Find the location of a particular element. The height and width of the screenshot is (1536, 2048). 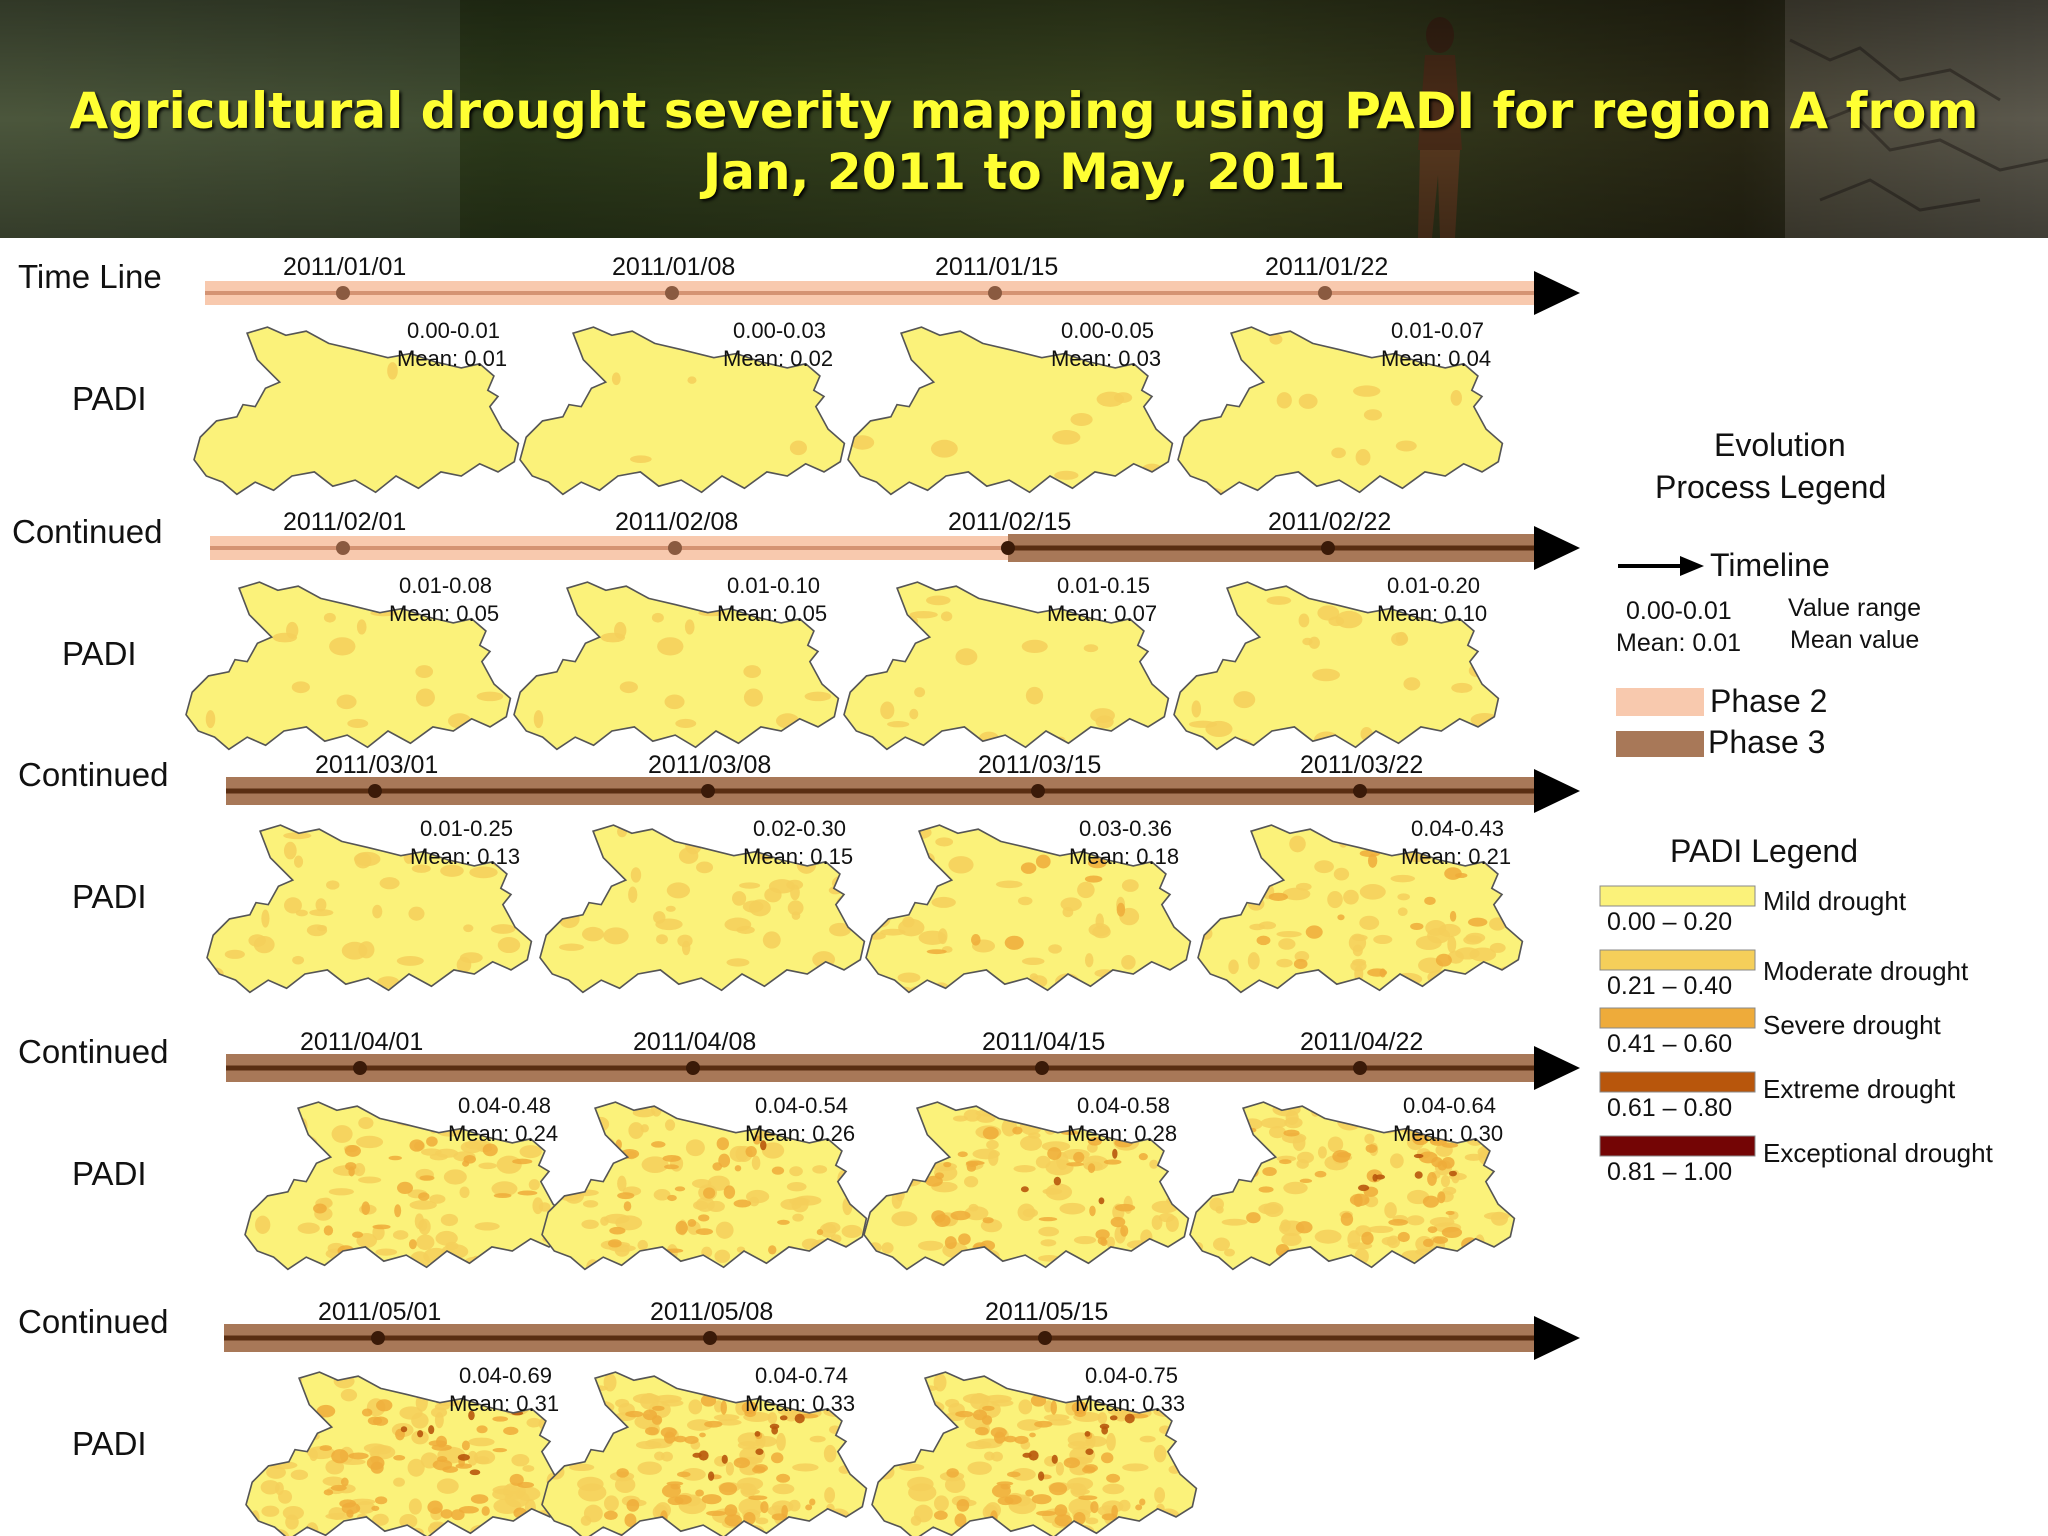

value-range: 0.00-0.01 is located at coordinates (453, 330).